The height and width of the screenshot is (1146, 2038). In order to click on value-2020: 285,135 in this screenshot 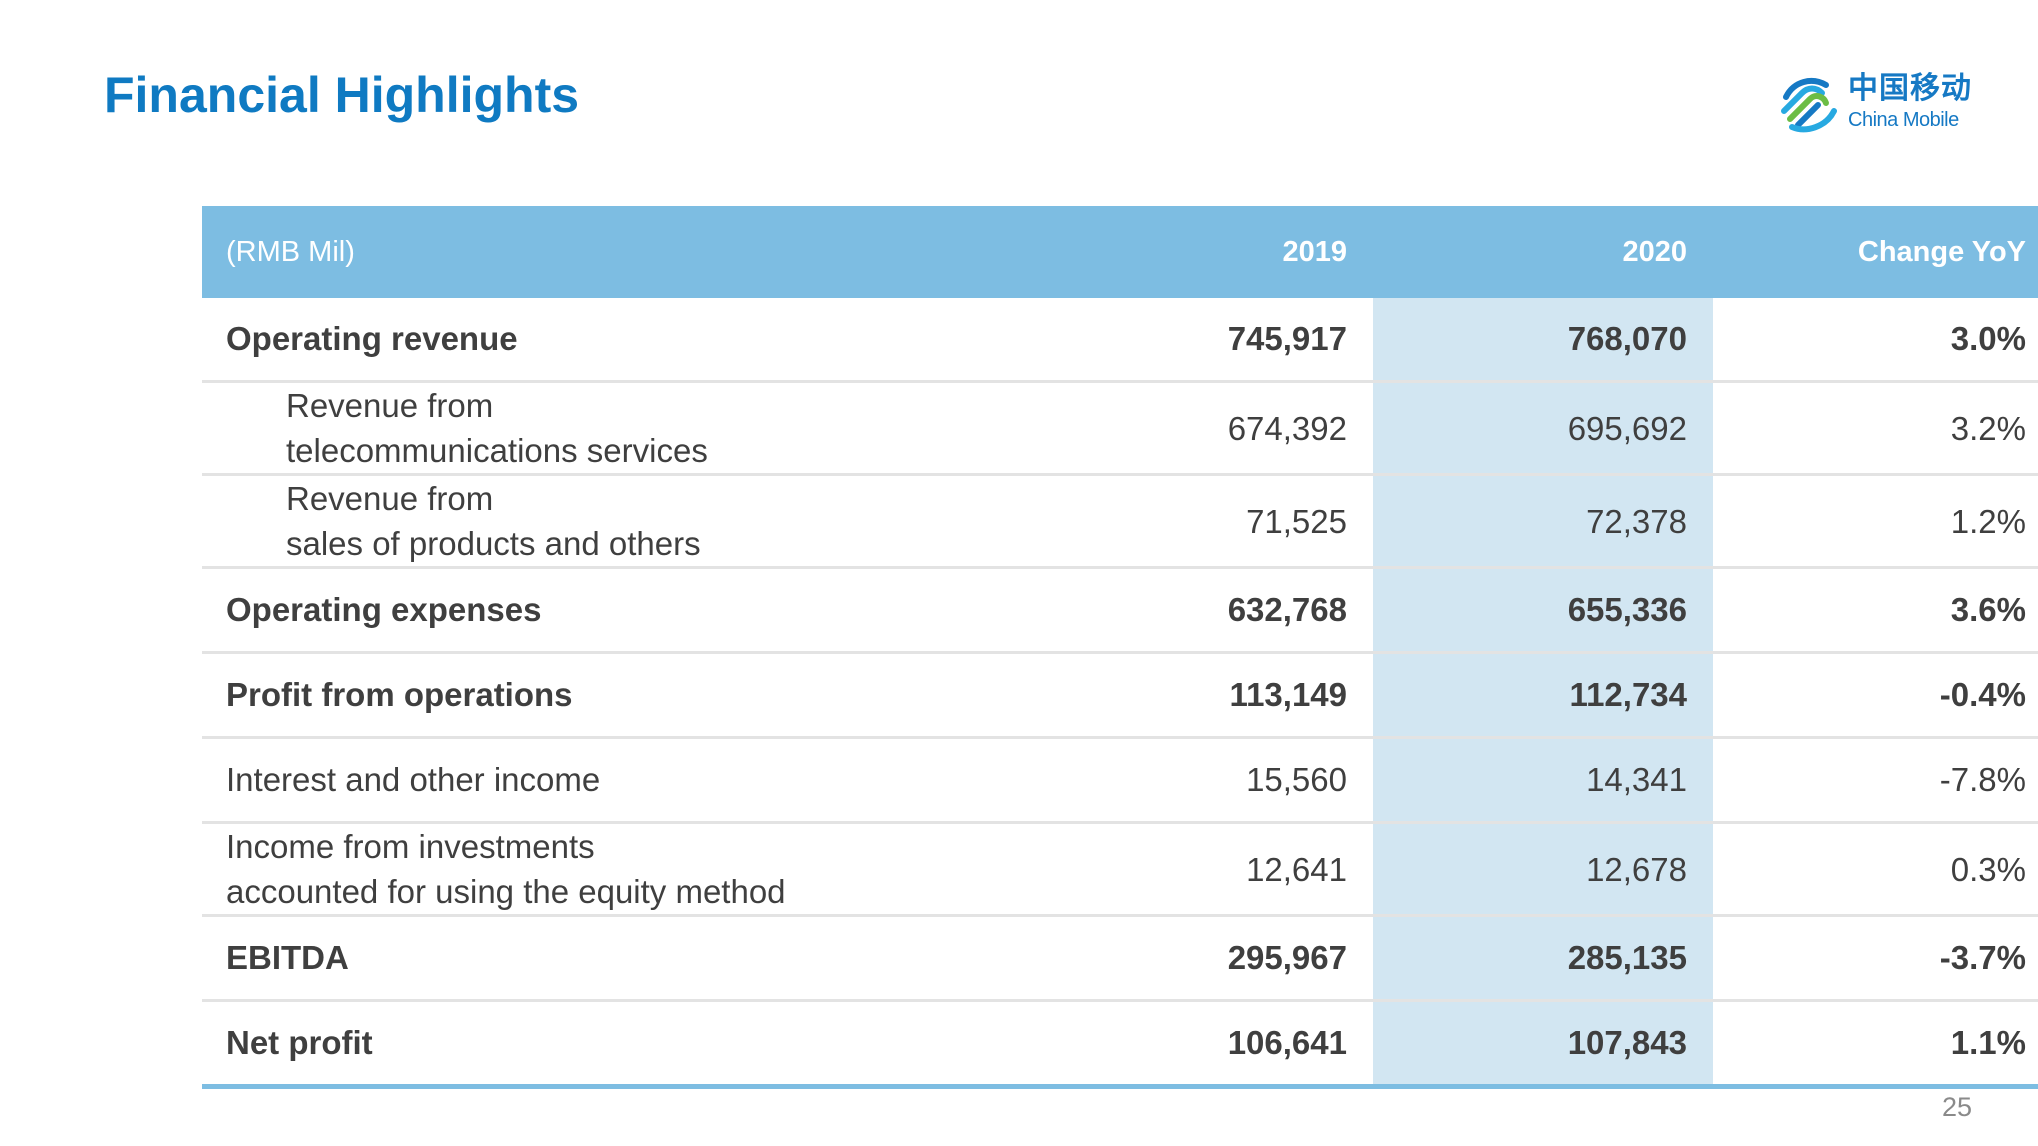, I will do `click(1543, 958)`.